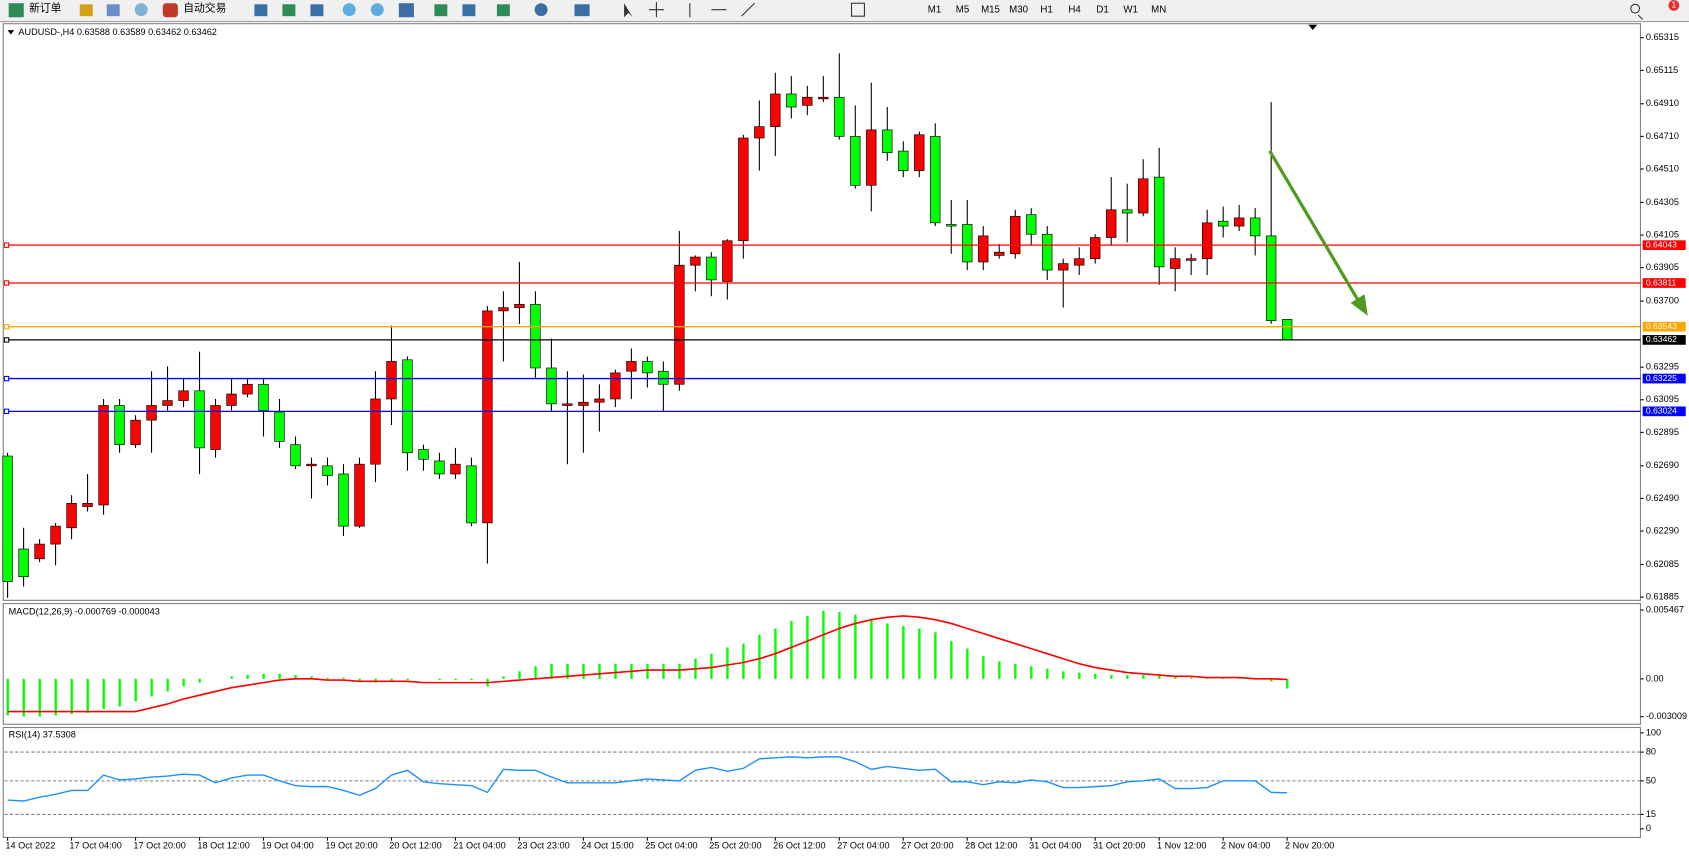 The width and height of the screenshot is (1689, 859). What do you see at coordinates (1636, 11) in the screenshot?
I see `search-icon` at bounding box center [1636, 11].